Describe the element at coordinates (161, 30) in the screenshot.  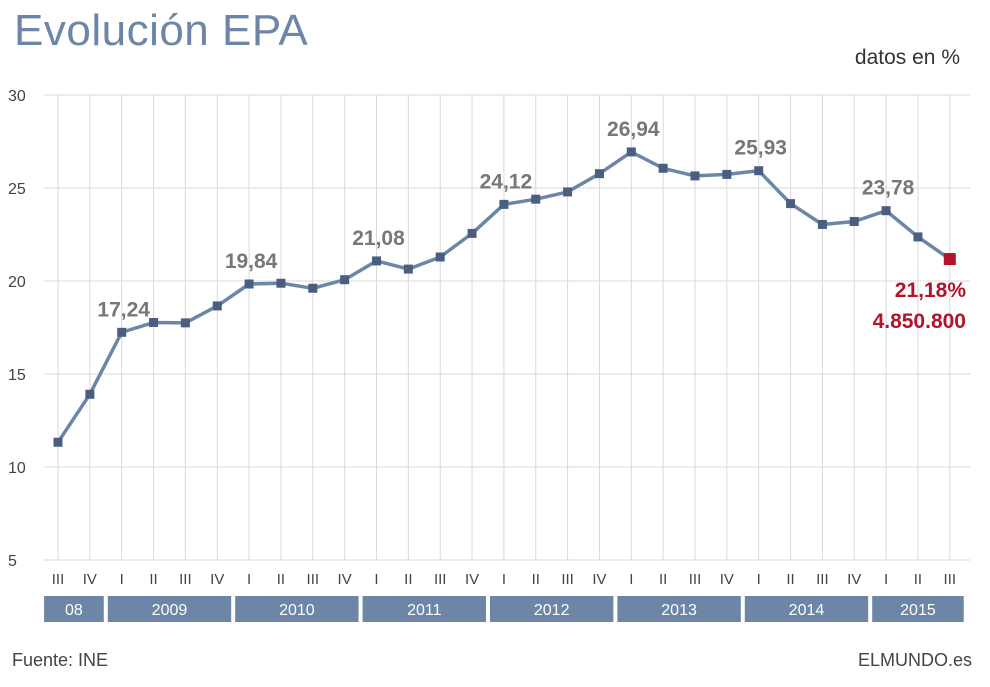
I see `chart-title: Evolución EPA` at that location.